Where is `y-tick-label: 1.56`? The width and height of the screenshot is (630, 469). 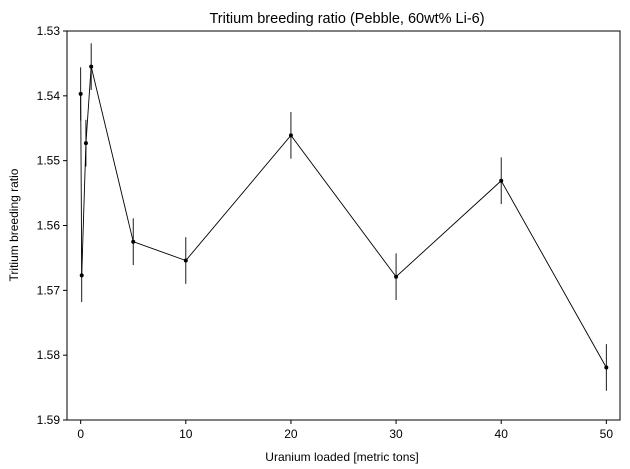 y-tick-label: 1.56 is located at coordinates (49, 226).